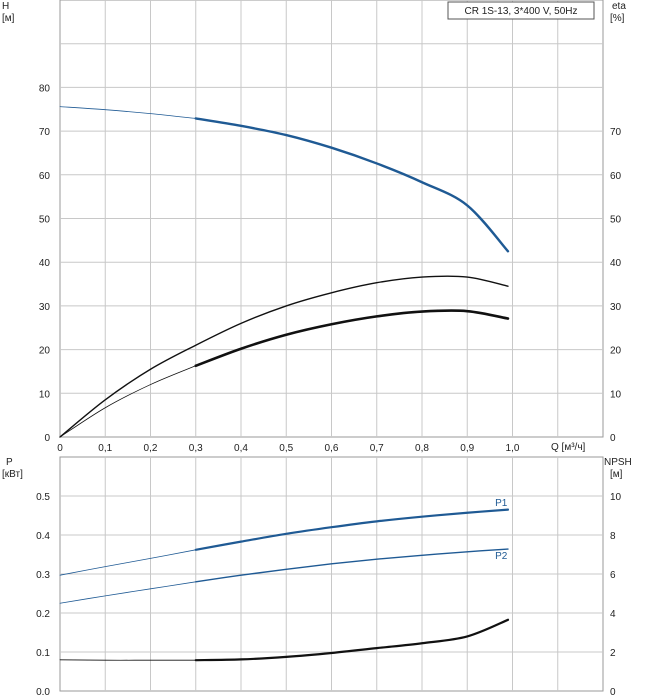 The width and height of the screenshot is (658, 700). I want to click on lower-y-tick-label-left: 0.2, so click(43, 614).